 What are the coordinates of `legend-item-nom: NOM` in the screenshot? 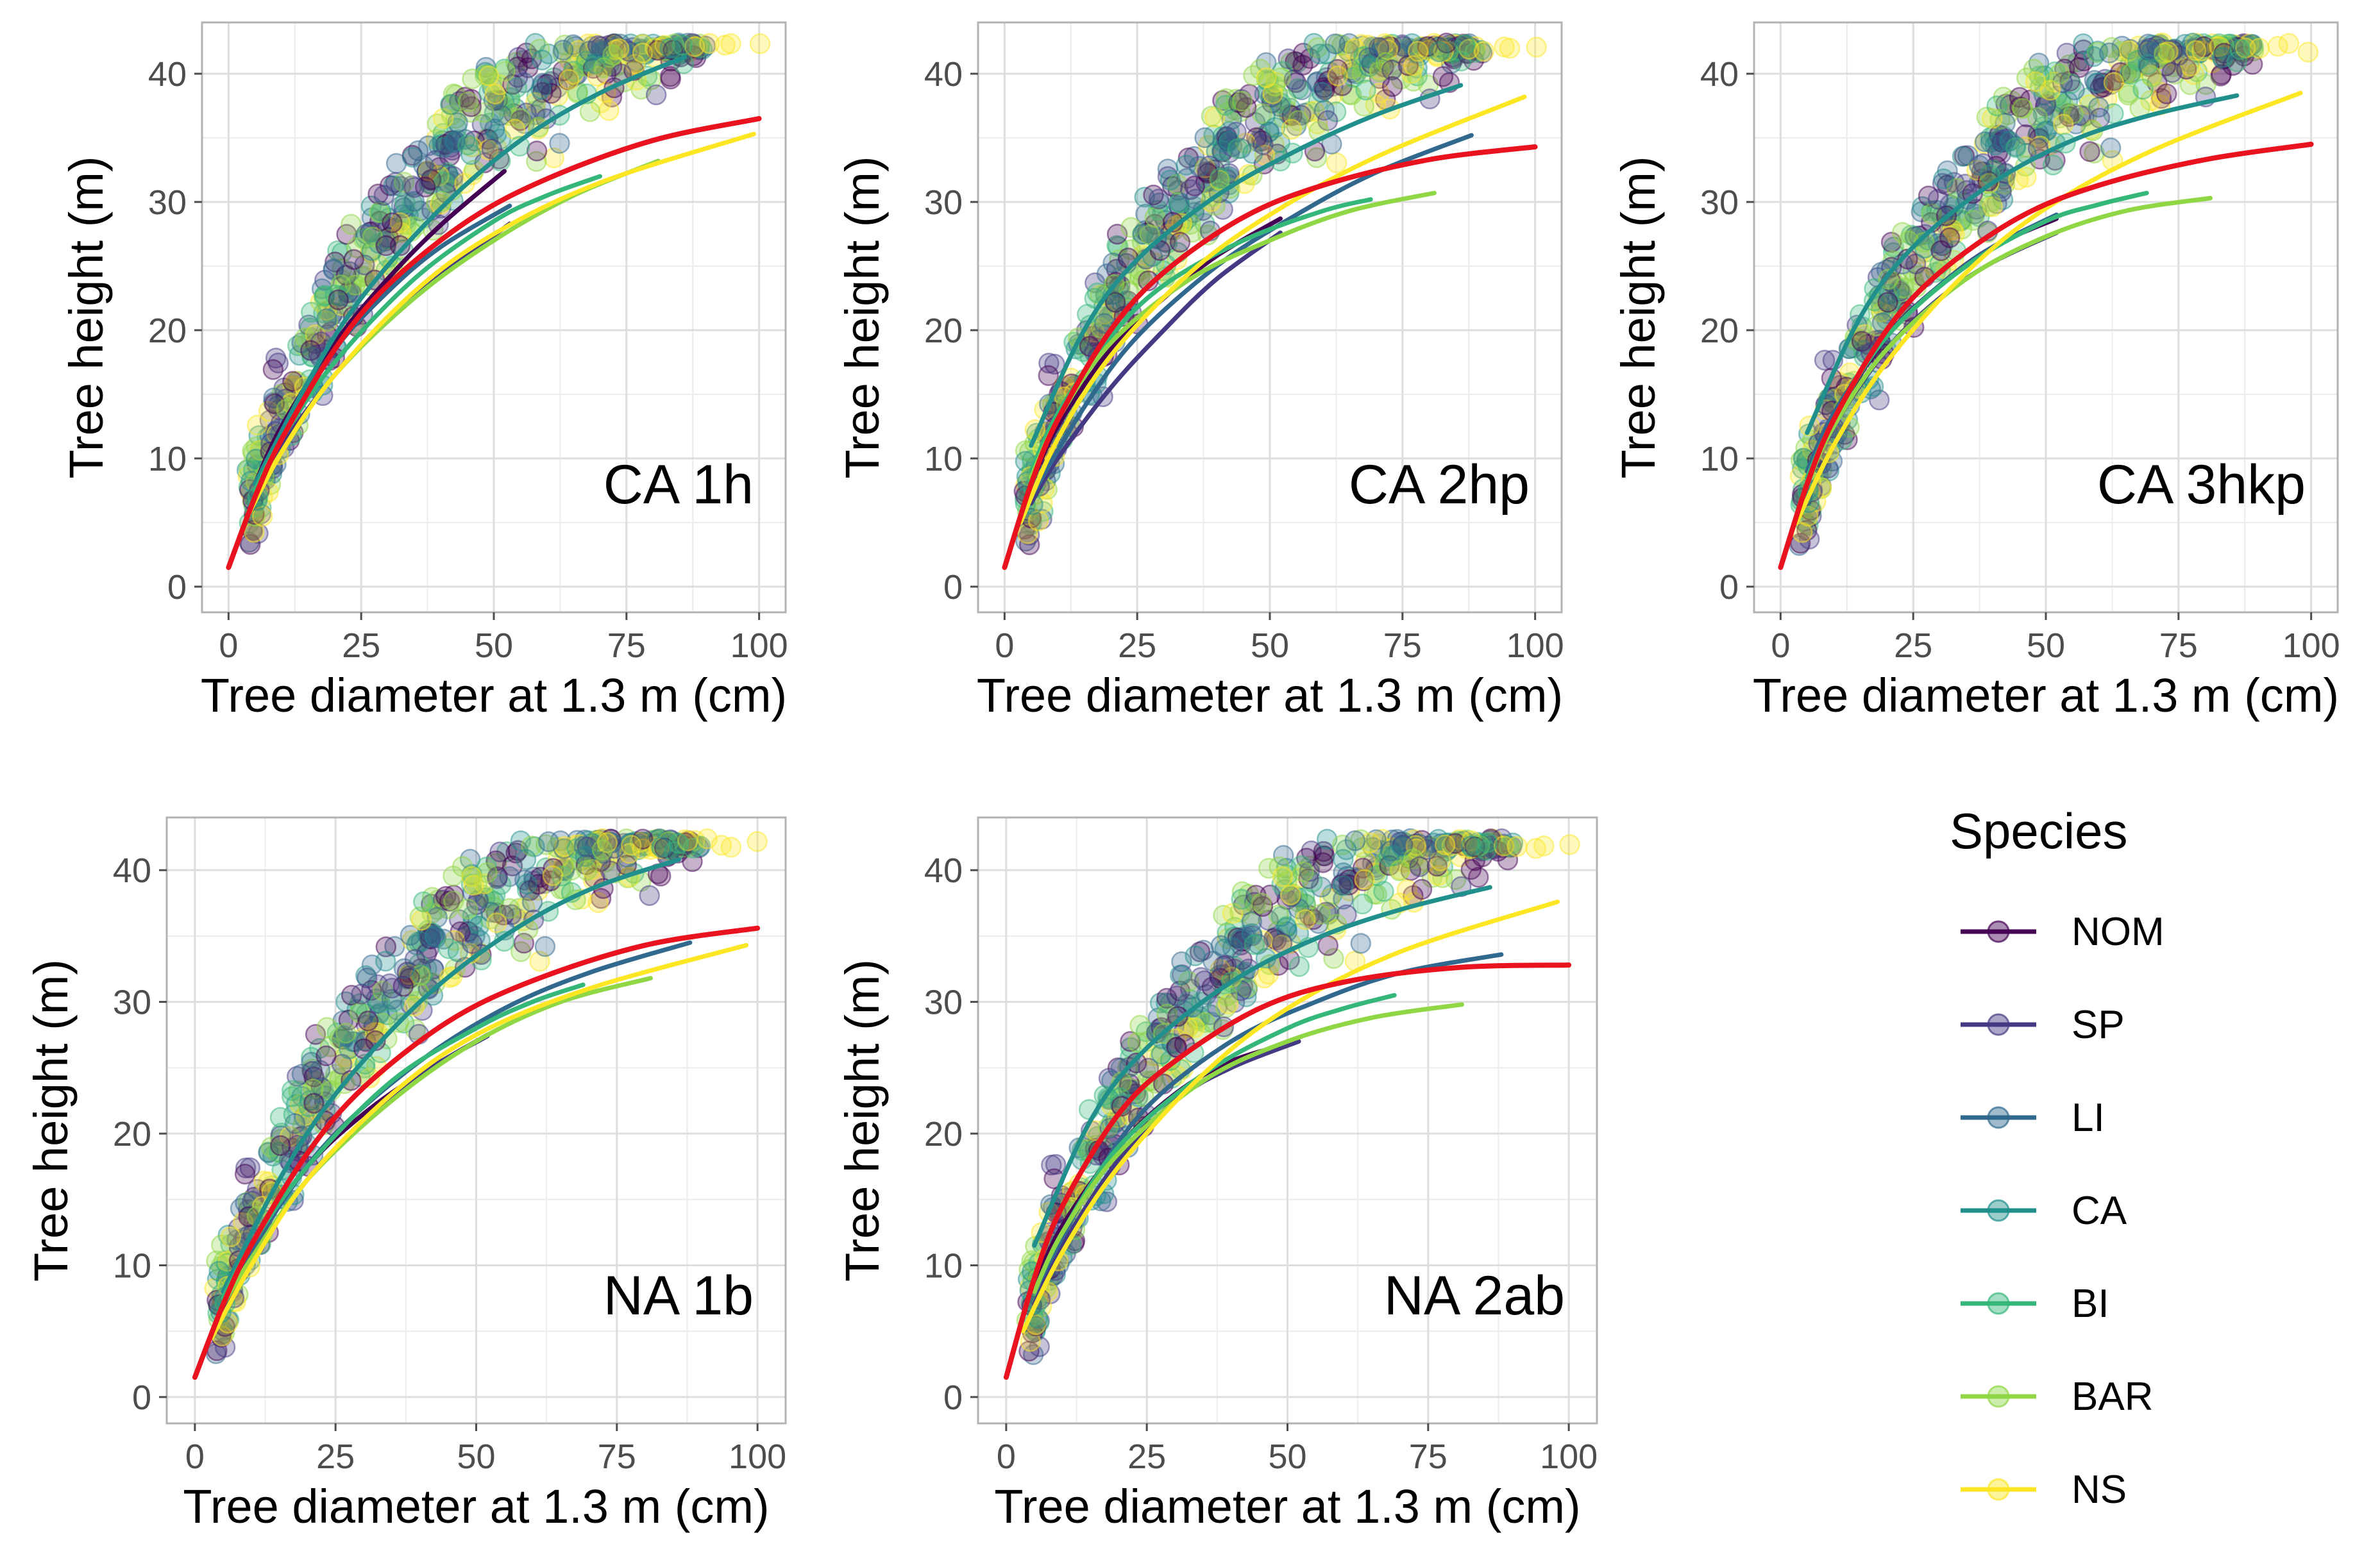 It's located at (2063, 932).